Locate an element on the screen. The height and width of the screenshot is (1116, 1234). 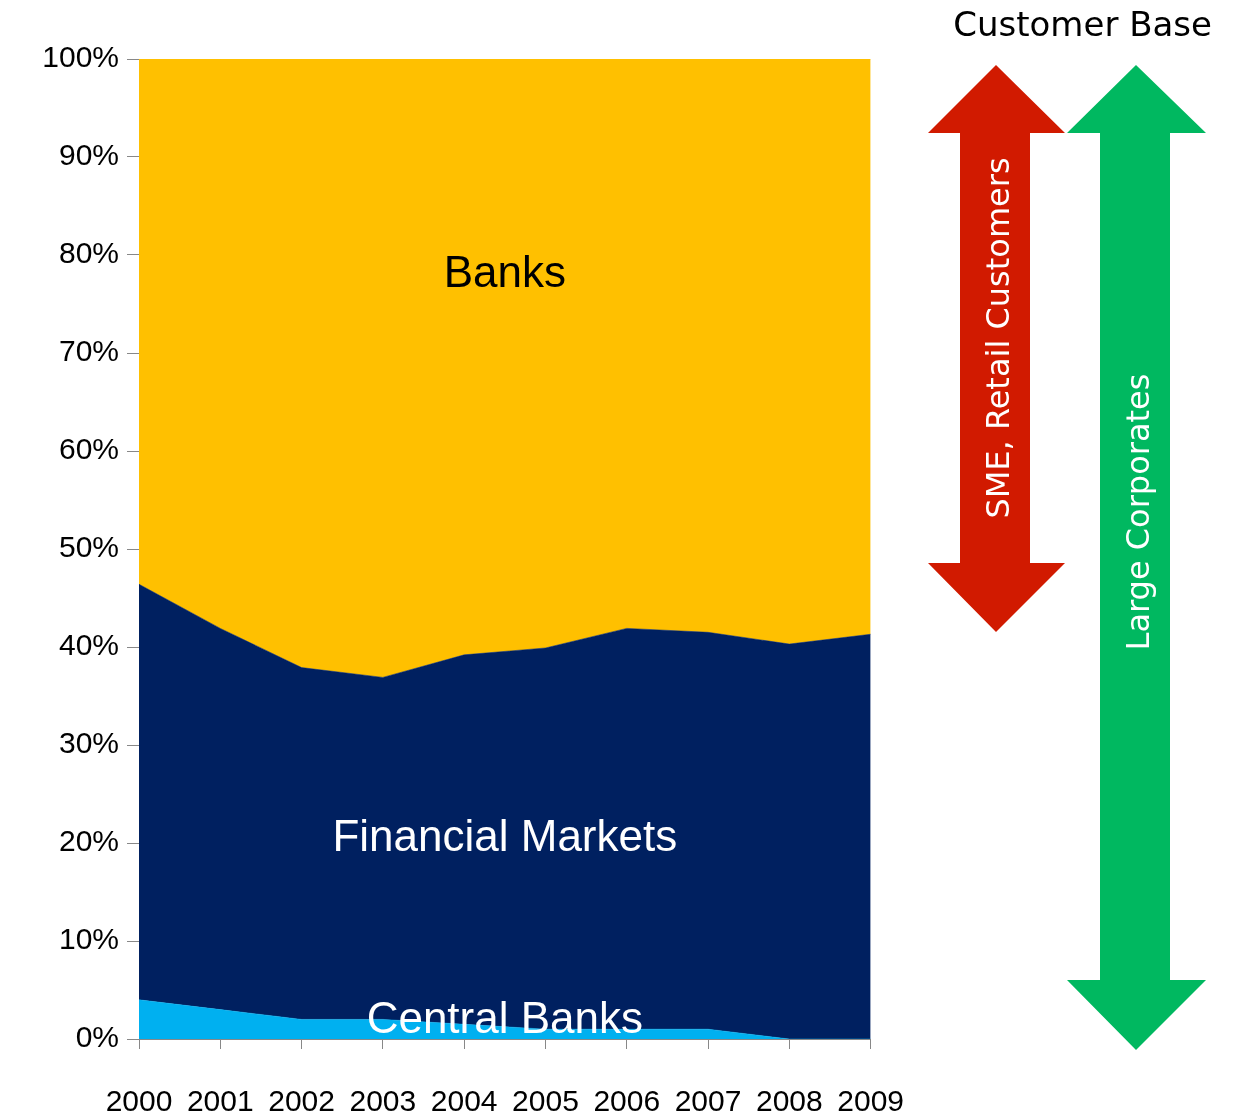
text: SME, Retail Customers is located at coordinates (998, 338).